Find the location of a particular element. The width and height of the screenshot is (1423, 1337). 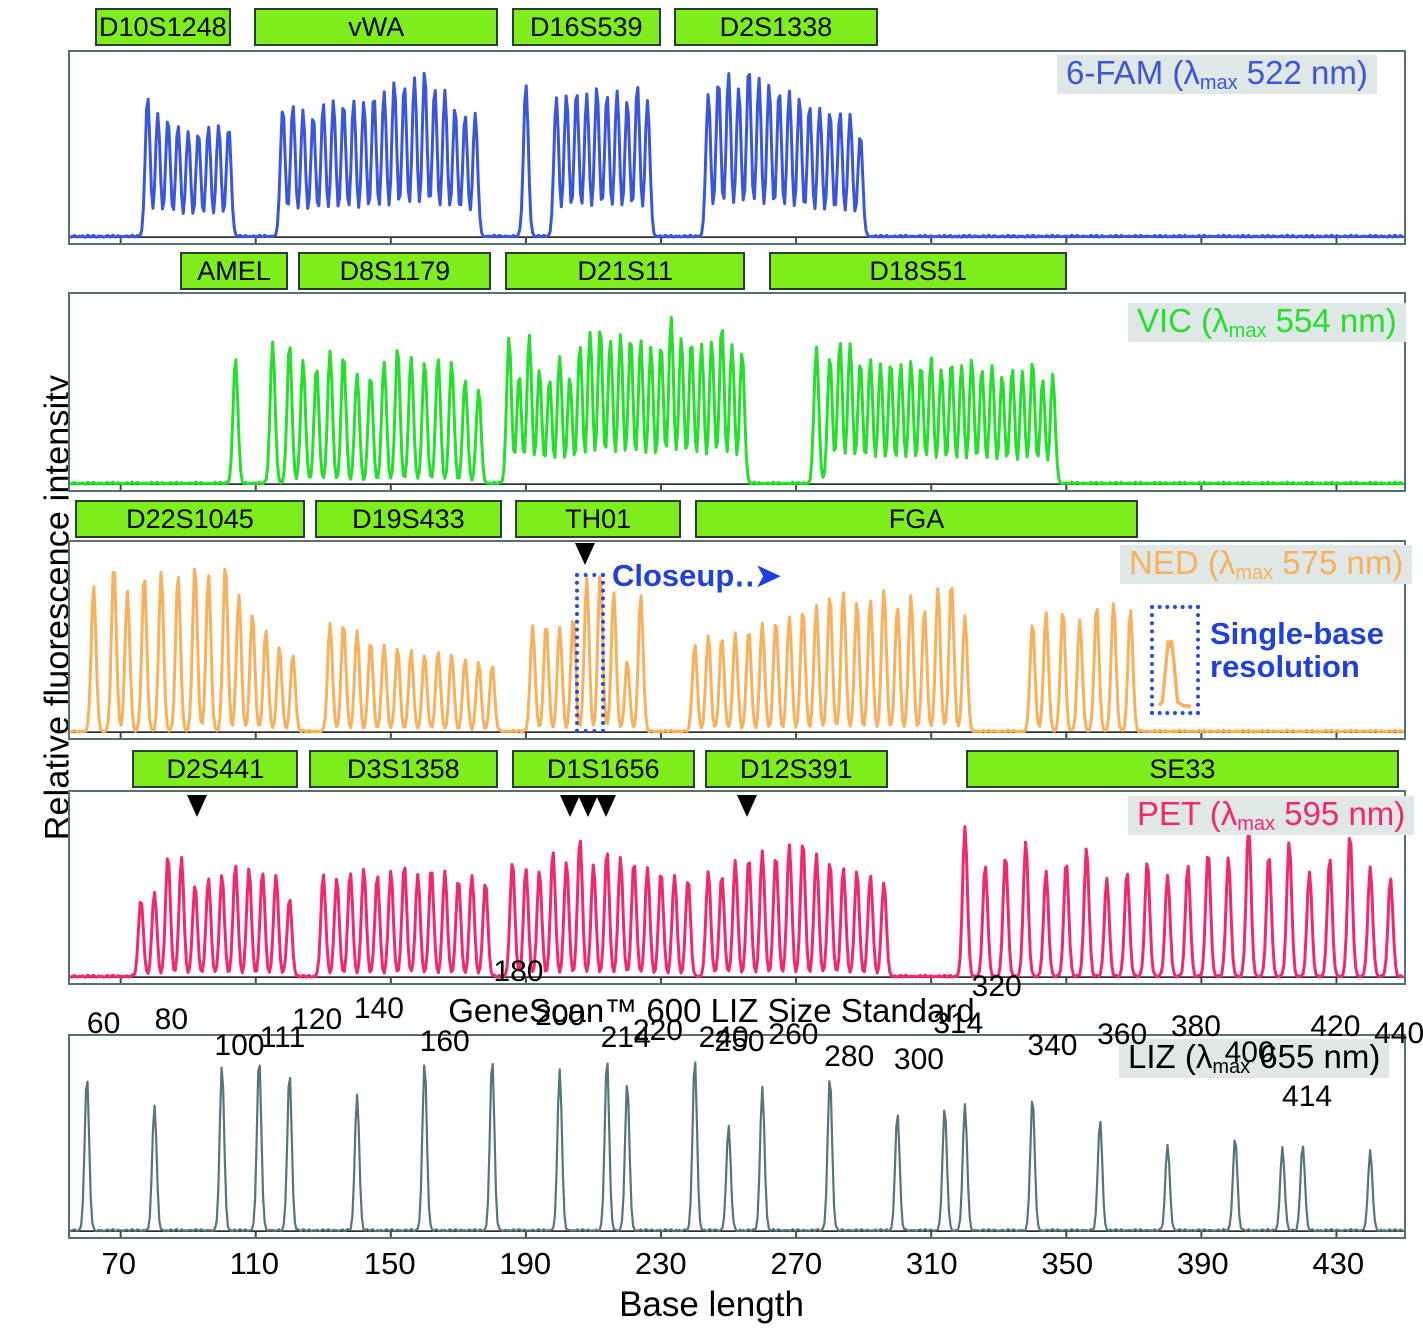

marker-label: D22S1045 is located at coordinates (190, 518).